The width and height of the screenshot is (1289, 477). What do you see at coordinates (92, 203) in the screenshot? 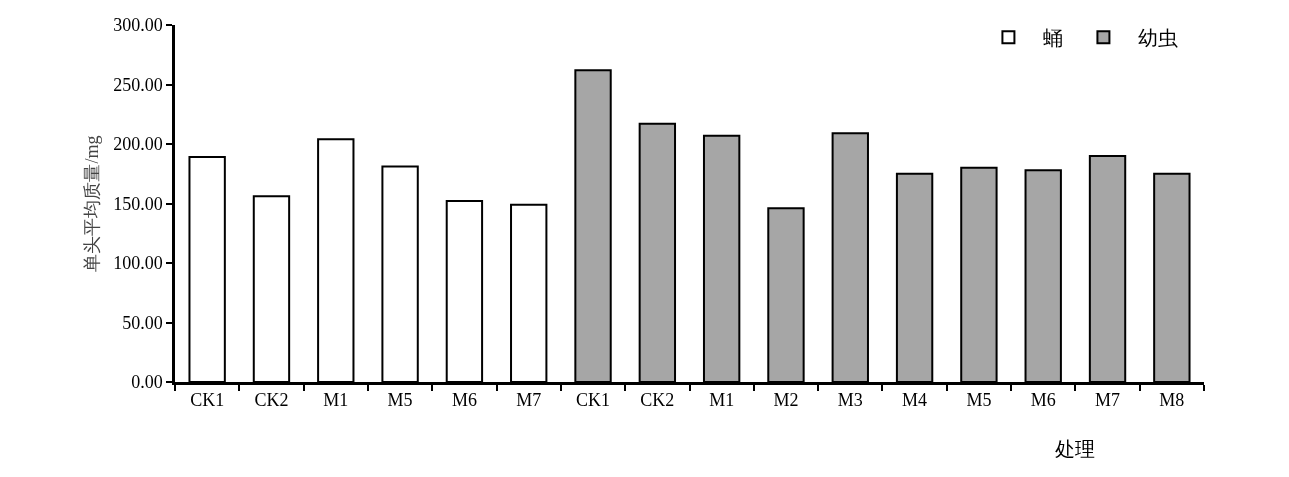
I see `y-axis-title: 单头平均质量/mg` at bounding box center [92, 203].